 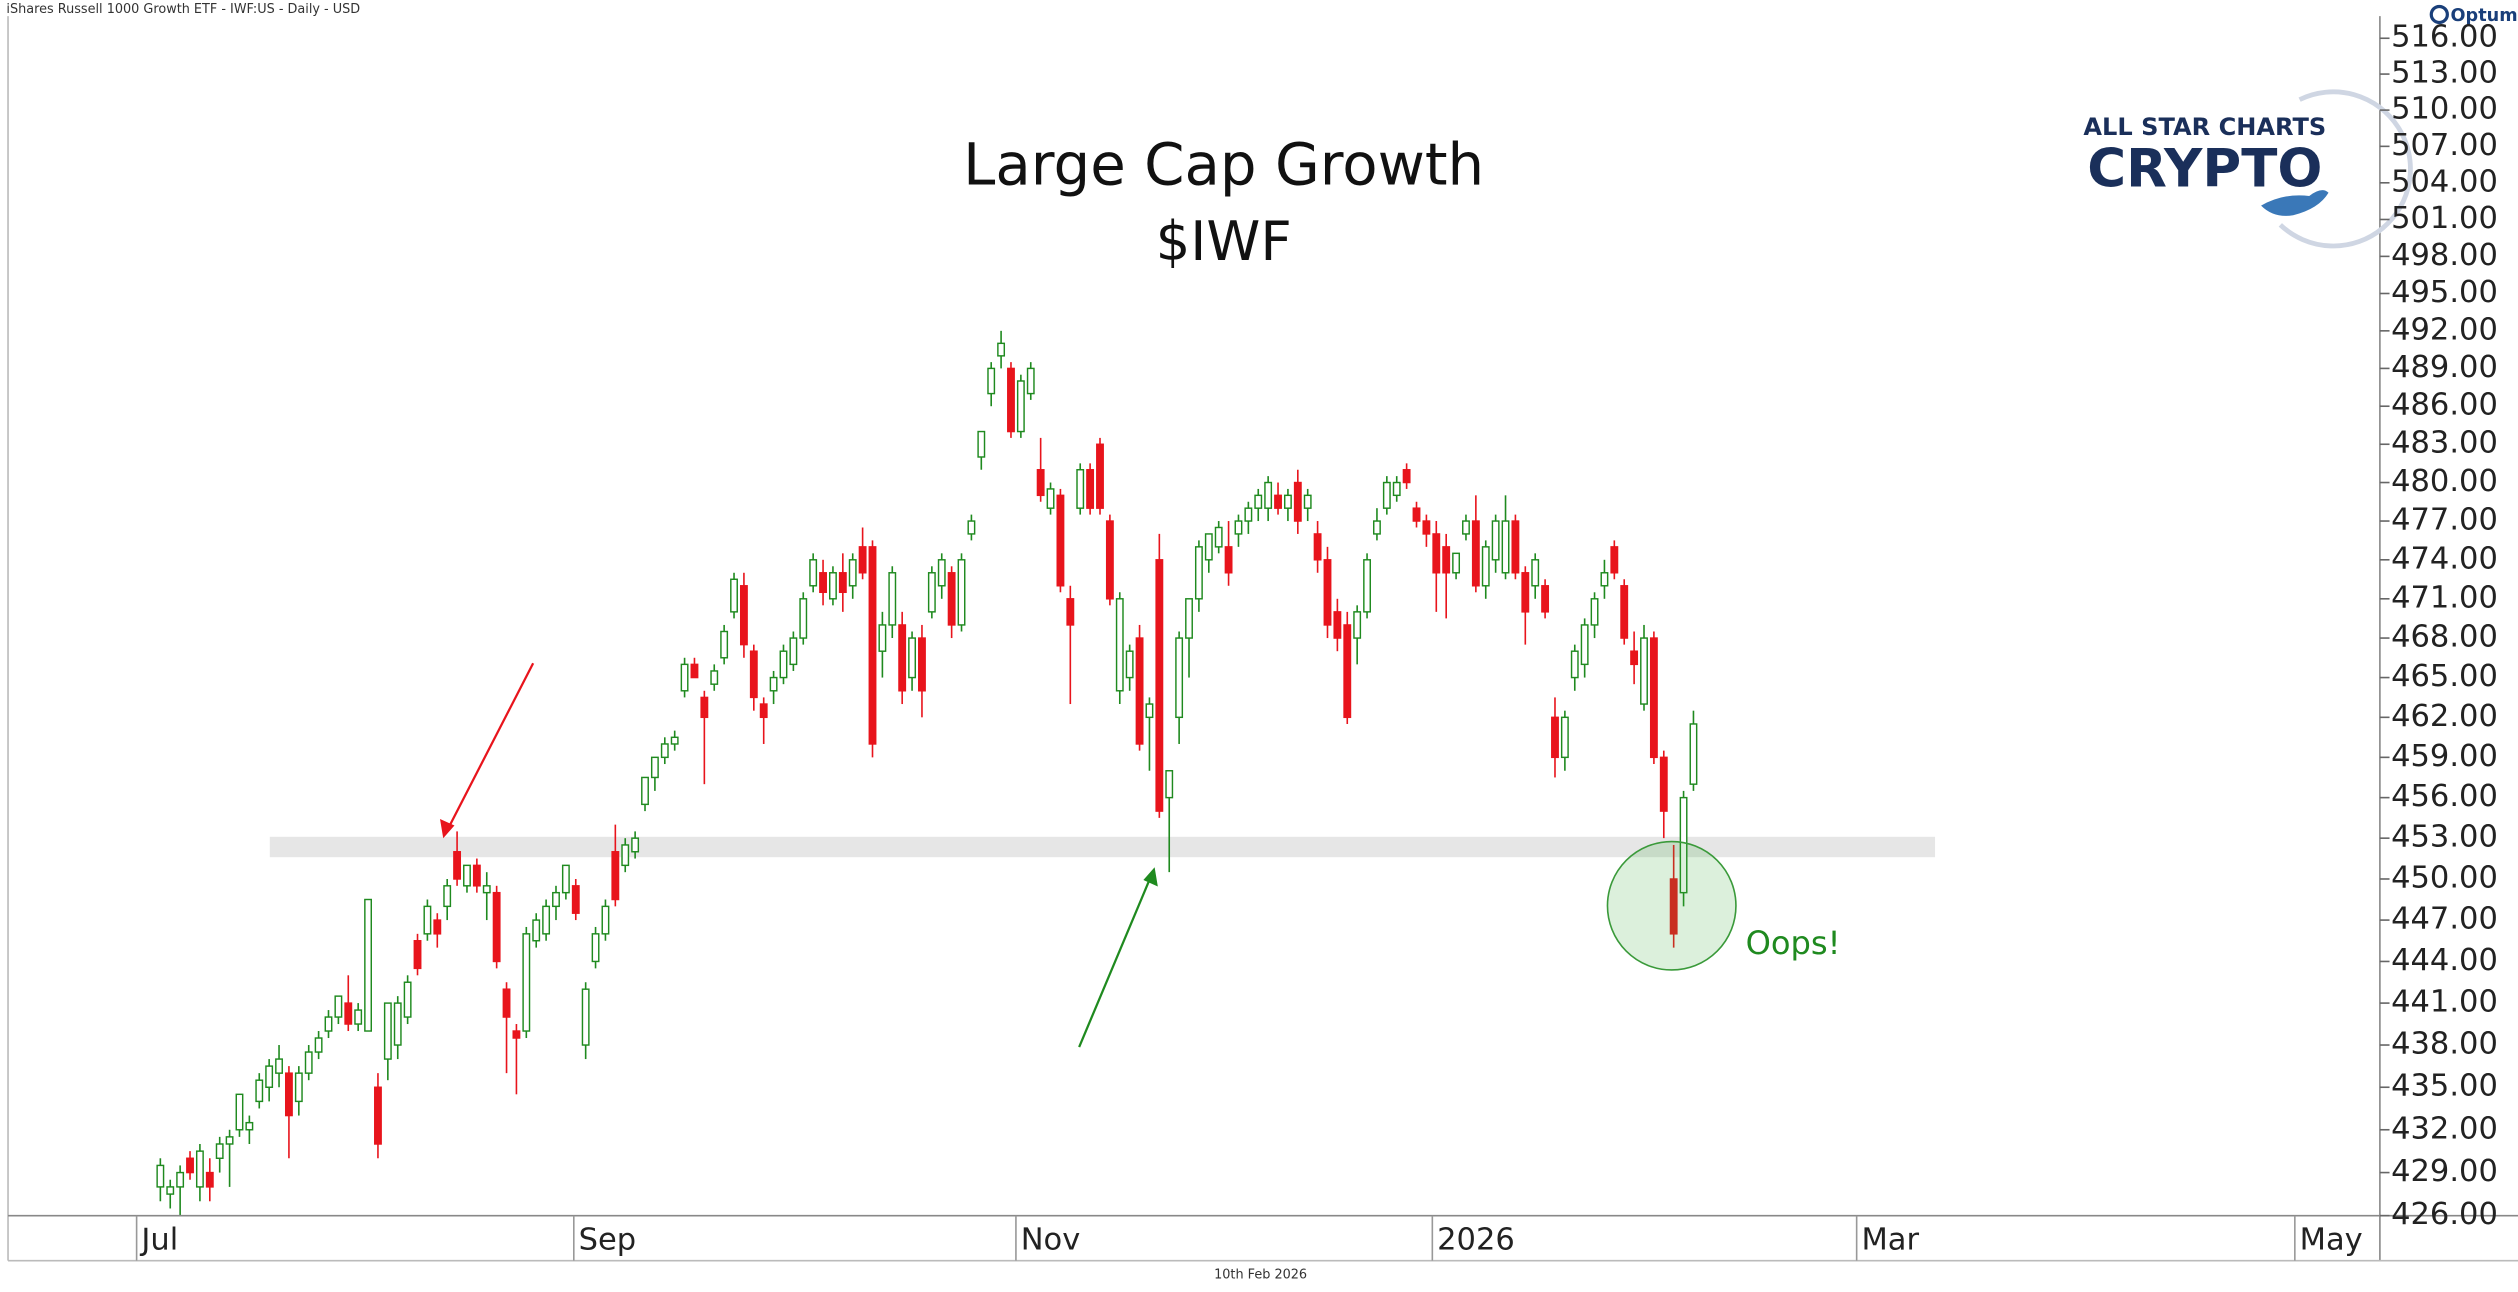 I want to click on y-tick-label: 459.00, so click(x=2444, y=756).